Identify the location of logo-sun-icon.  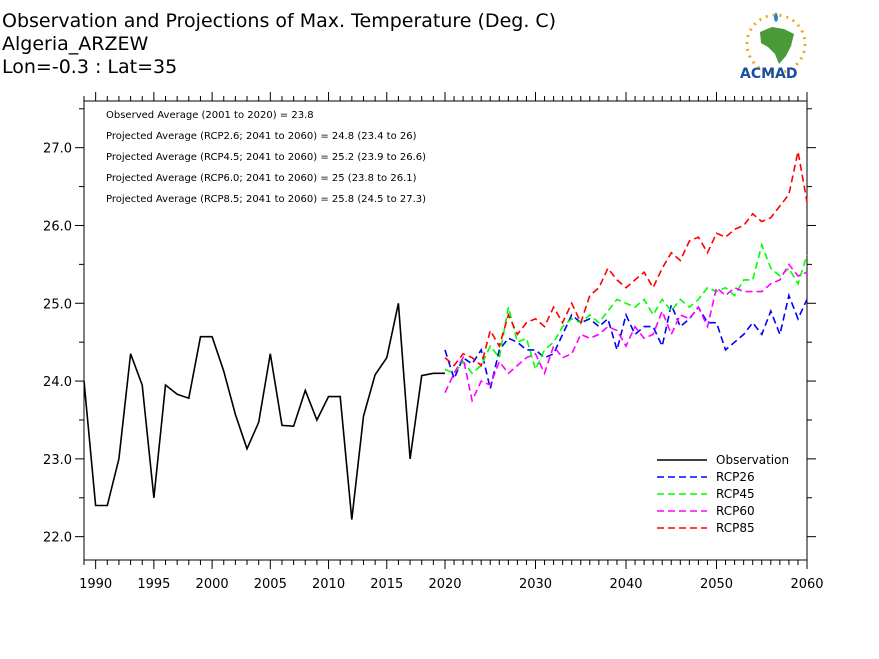
(776, 44).